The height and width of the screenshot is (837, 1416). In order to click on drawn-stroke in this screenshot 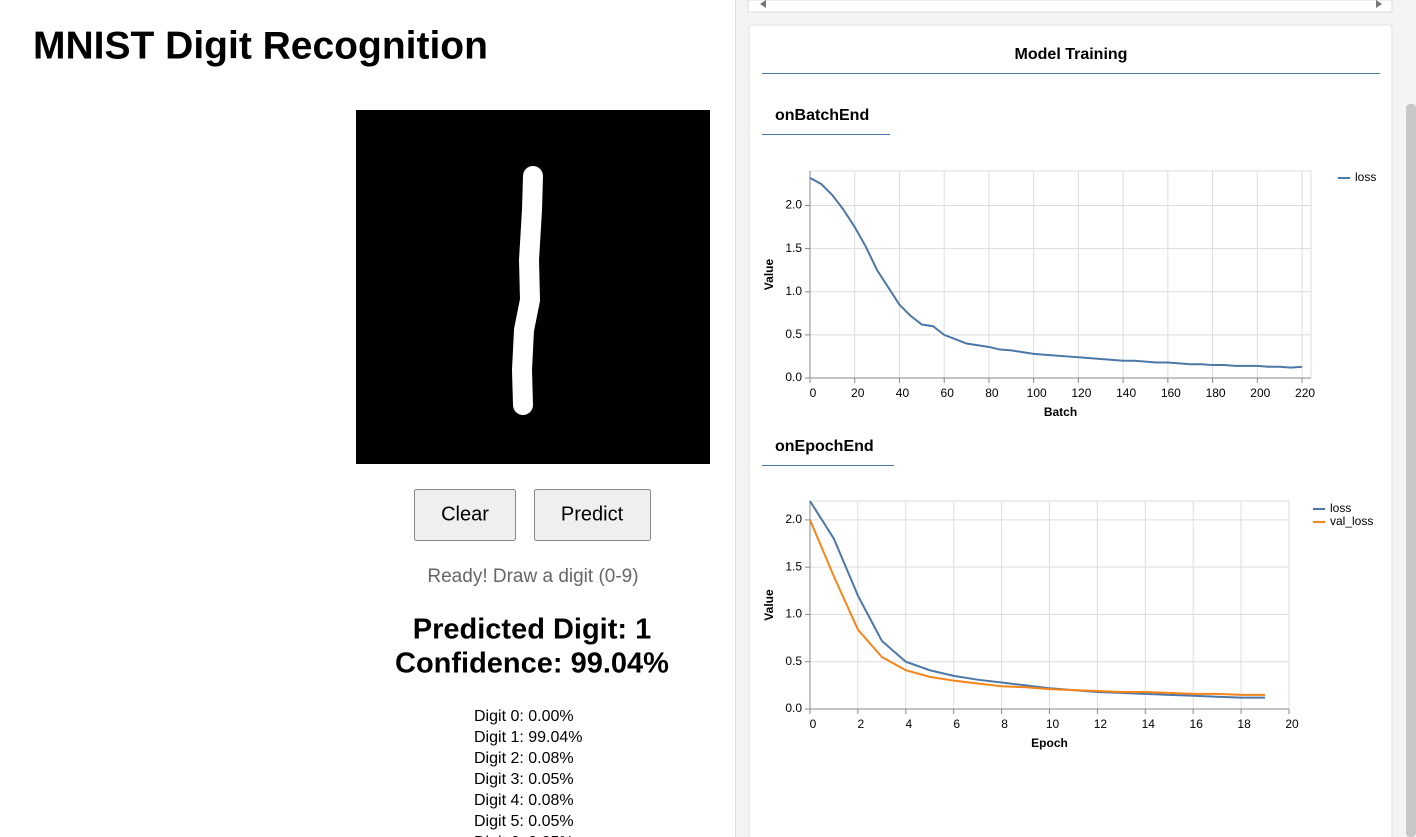, I will do `click(527, 290)`.